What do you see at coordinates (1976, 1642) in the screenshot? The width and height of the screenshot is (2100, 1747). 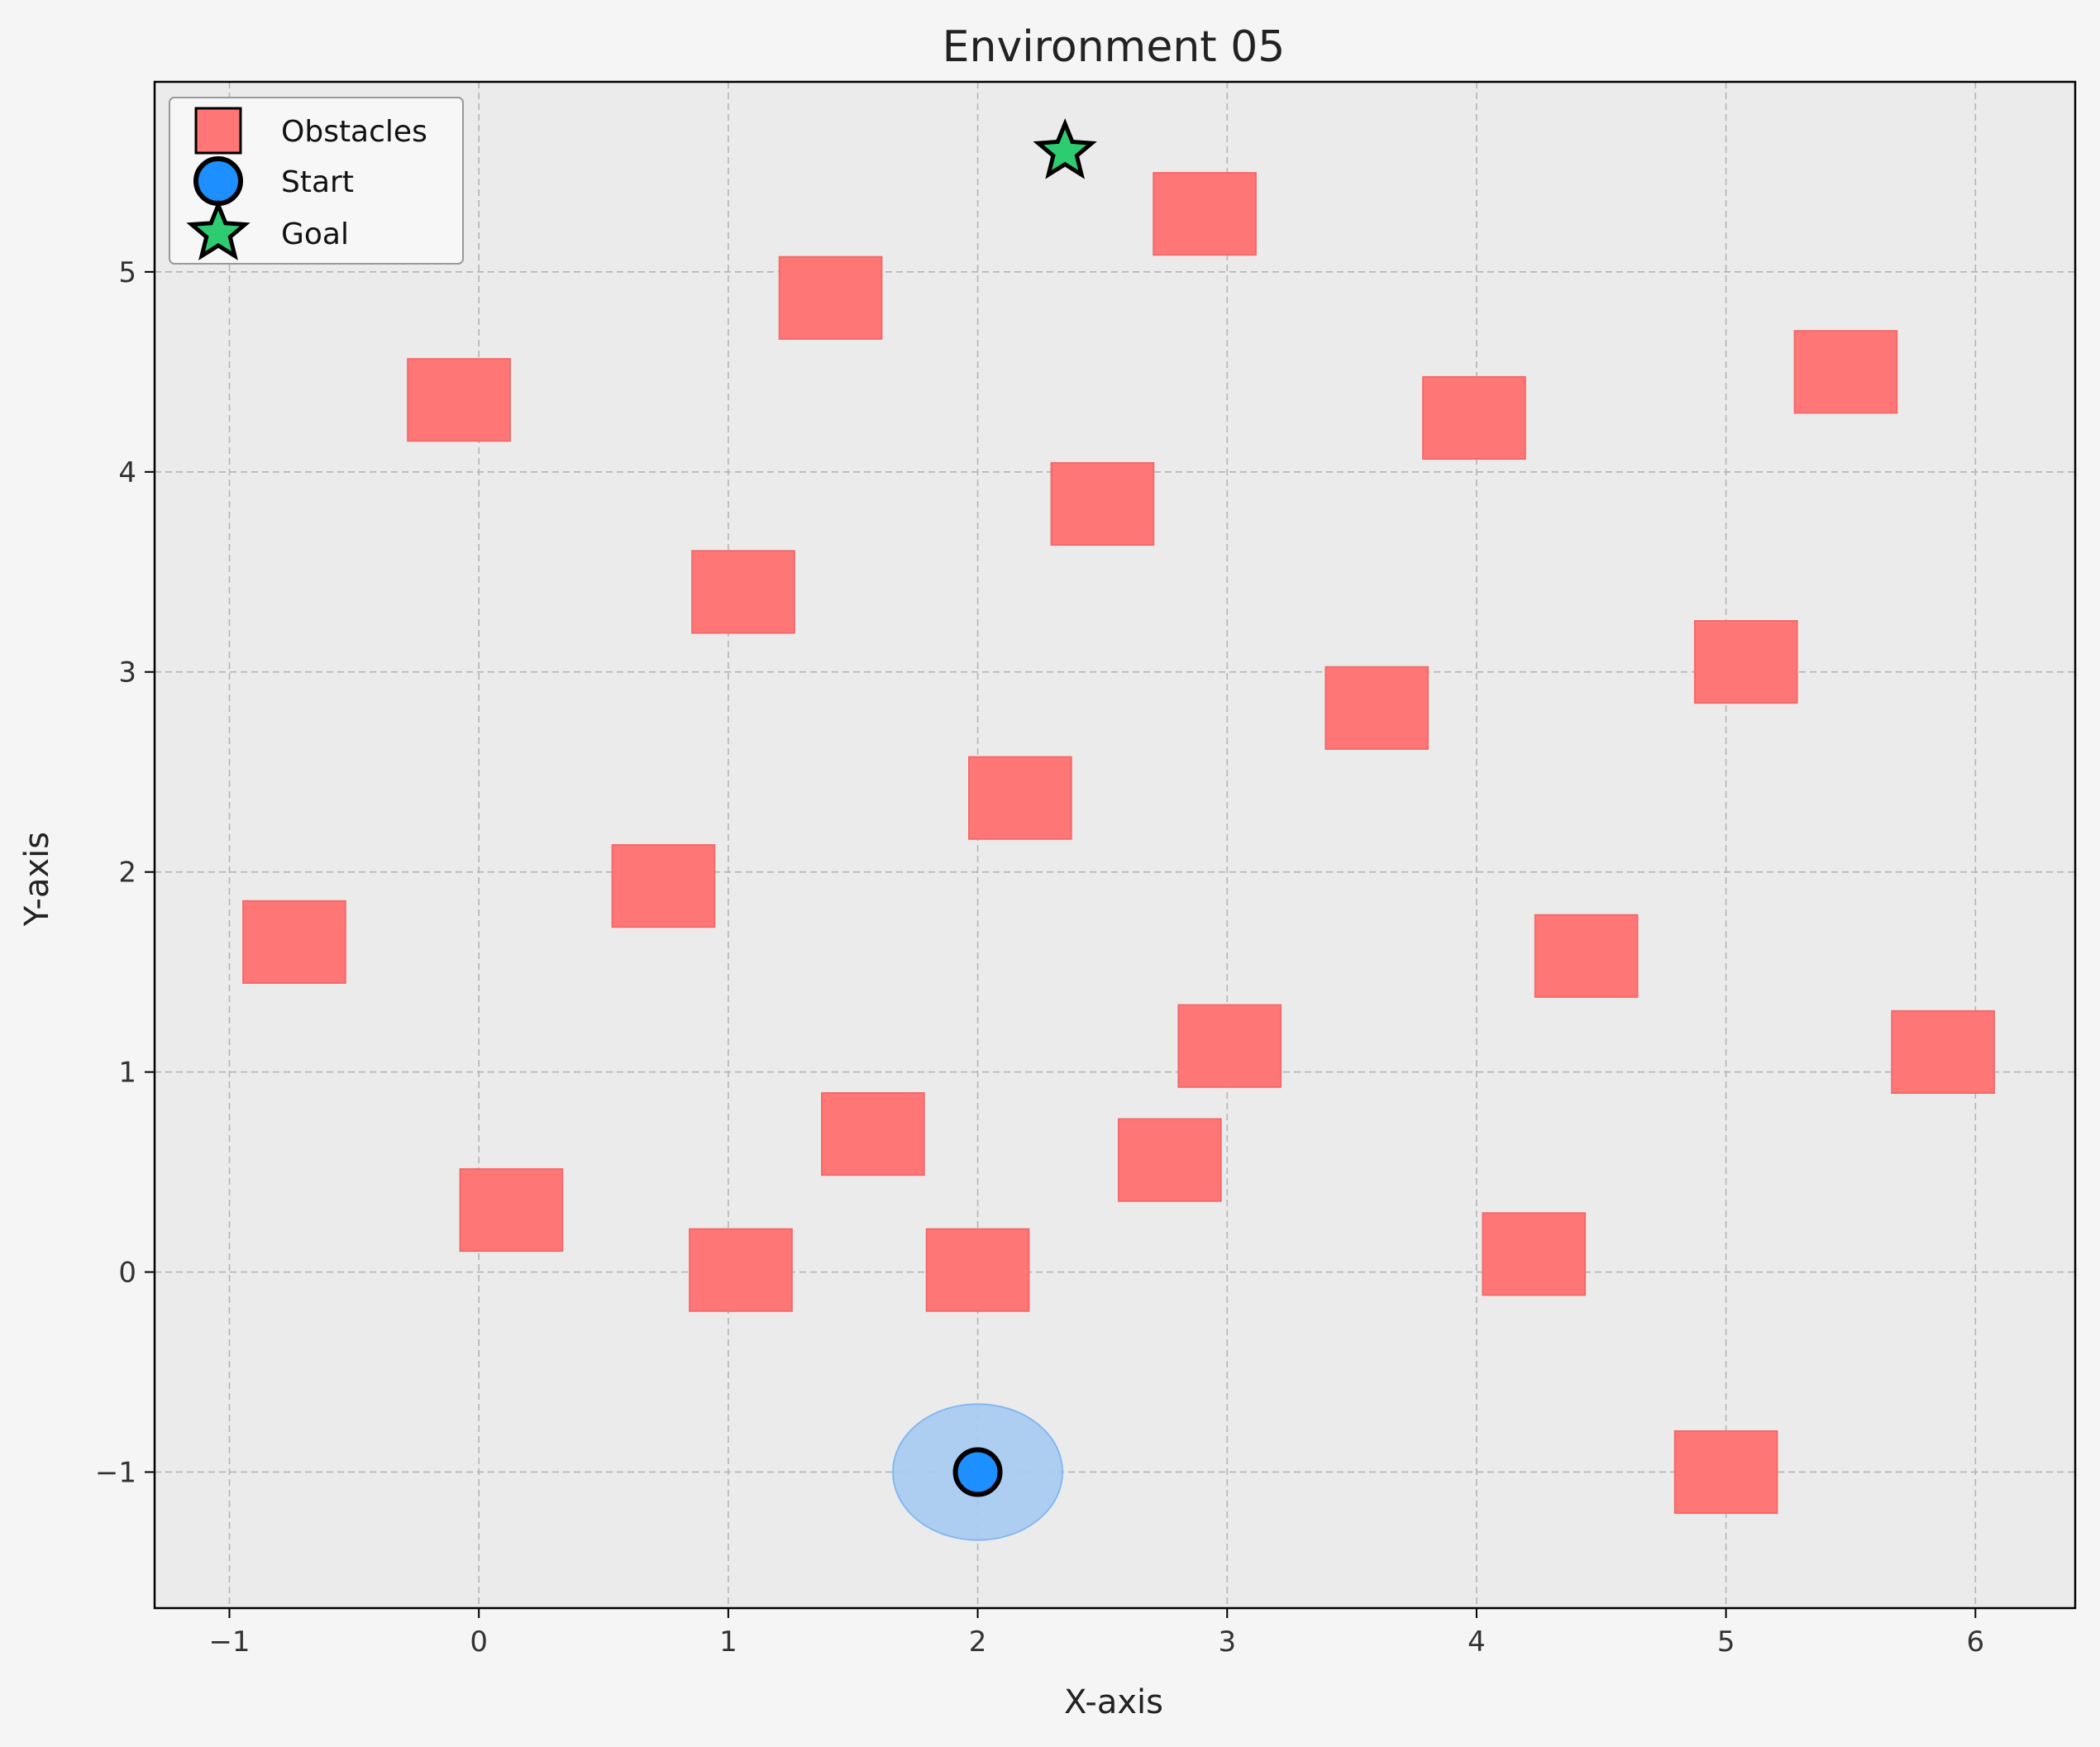 I see `x-tick-label: 6` at bounding box center [1976, 1642].